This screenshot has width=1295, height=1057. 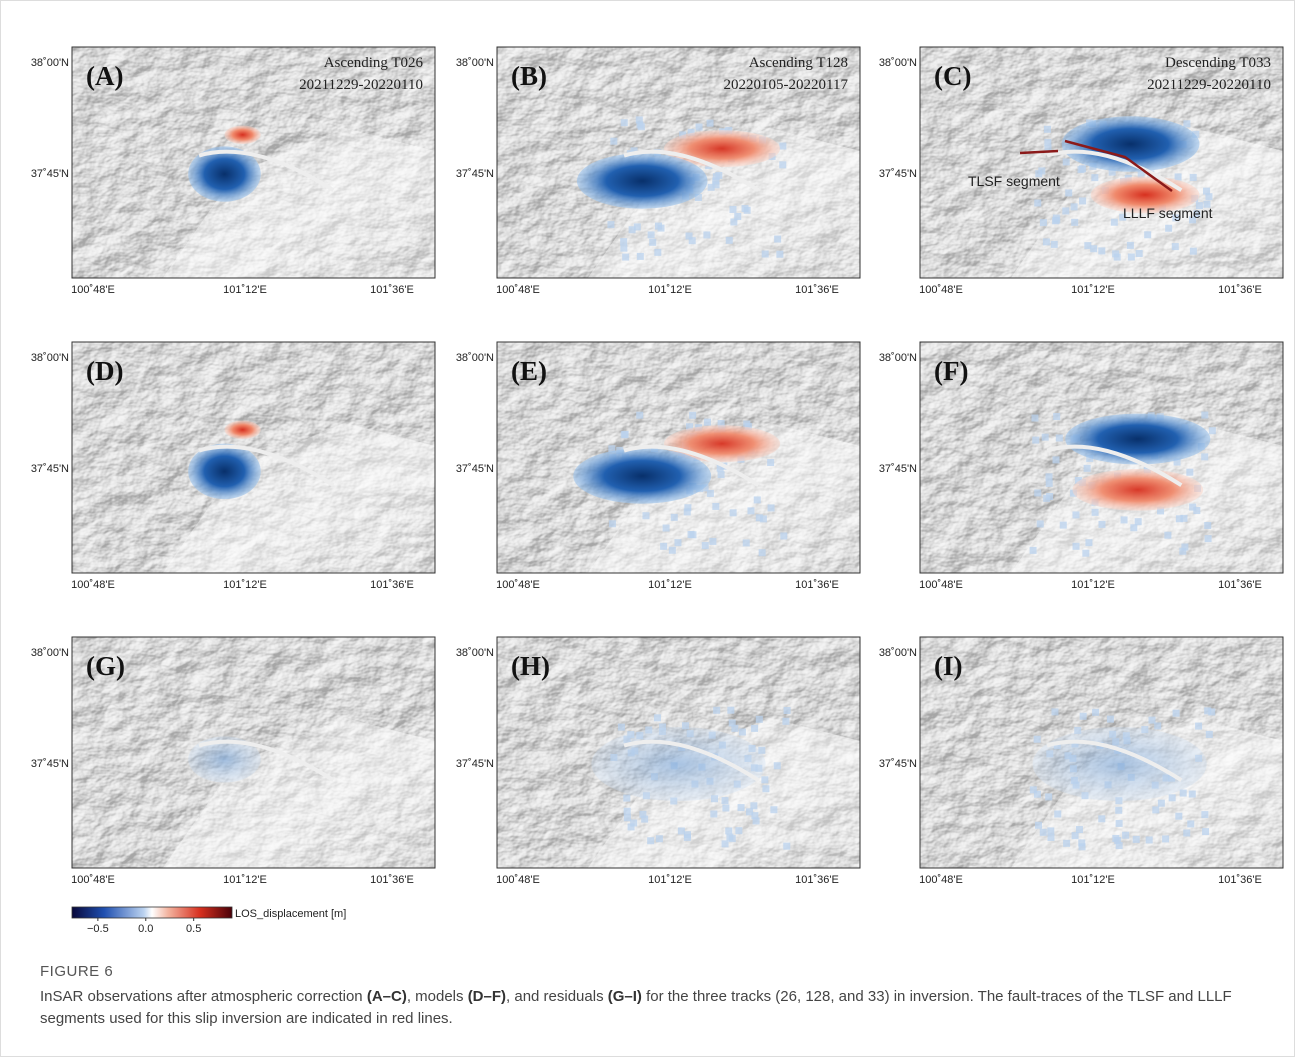 What do you see at coordinates (723, 497) in the screenshot?
I see `valley` at bounding box center [723, 497].